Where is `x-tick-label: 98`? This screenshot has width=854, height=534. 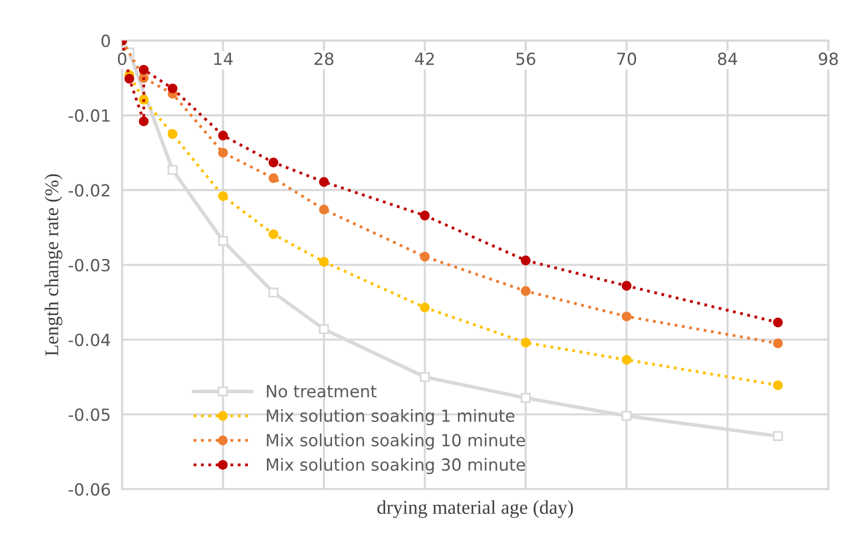
x-tick-label: 98 is located at coordinates (828, 59).